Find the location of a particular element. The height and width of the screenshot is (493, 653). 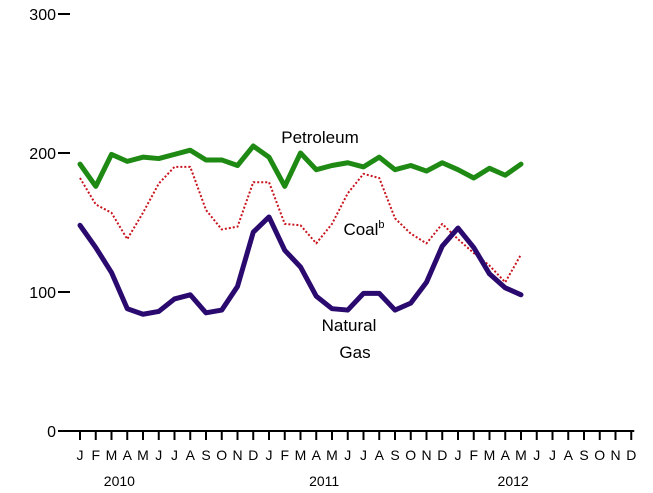

series-line-petroleum is located at coordinates (300, 166).